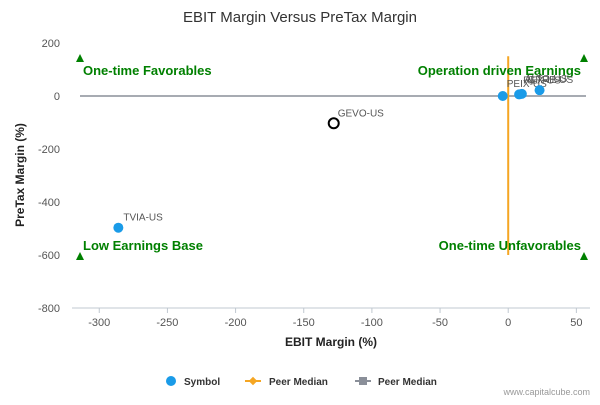 Image resolution: width=600 pixels, height=405 pixels. Describe the element at coordinates (99, 323) in the screenshot. I see `x-tick-label: -300` at that location.